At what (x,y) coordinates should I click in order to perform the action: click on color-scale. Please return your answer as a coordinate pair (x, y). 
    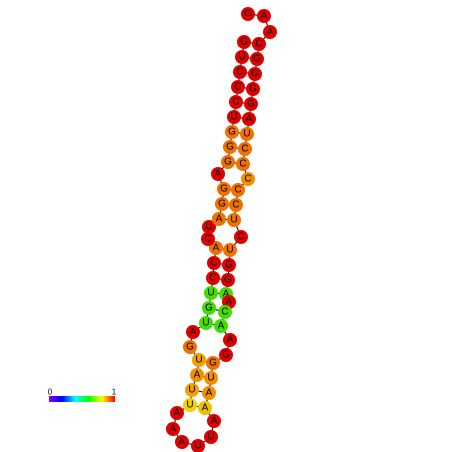
    Looking at the image, I should click on (82, 399).